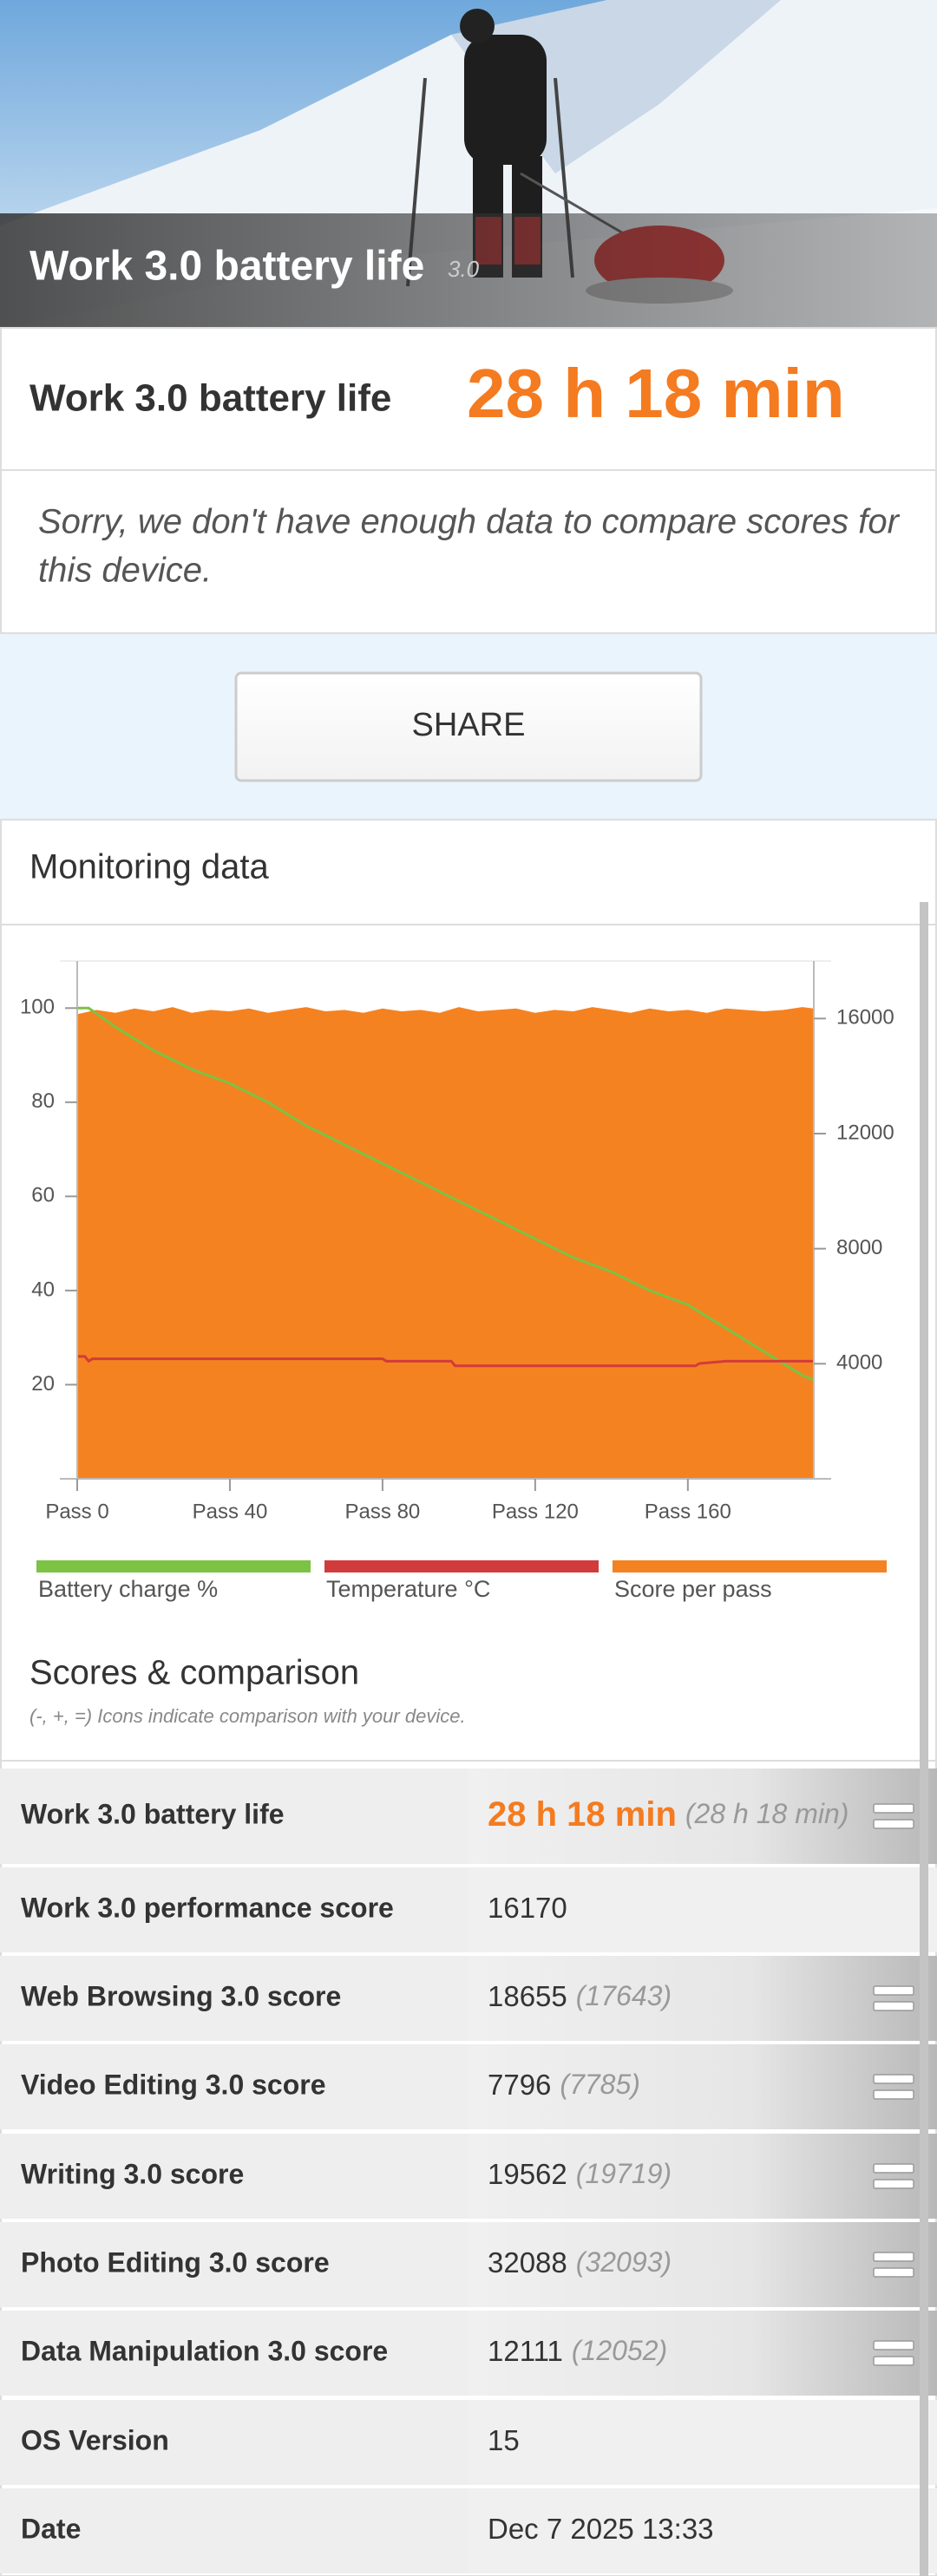 This screenshot has width=937, height=2576. I want to click on row-value-text: 16170, so click(527, 1908).